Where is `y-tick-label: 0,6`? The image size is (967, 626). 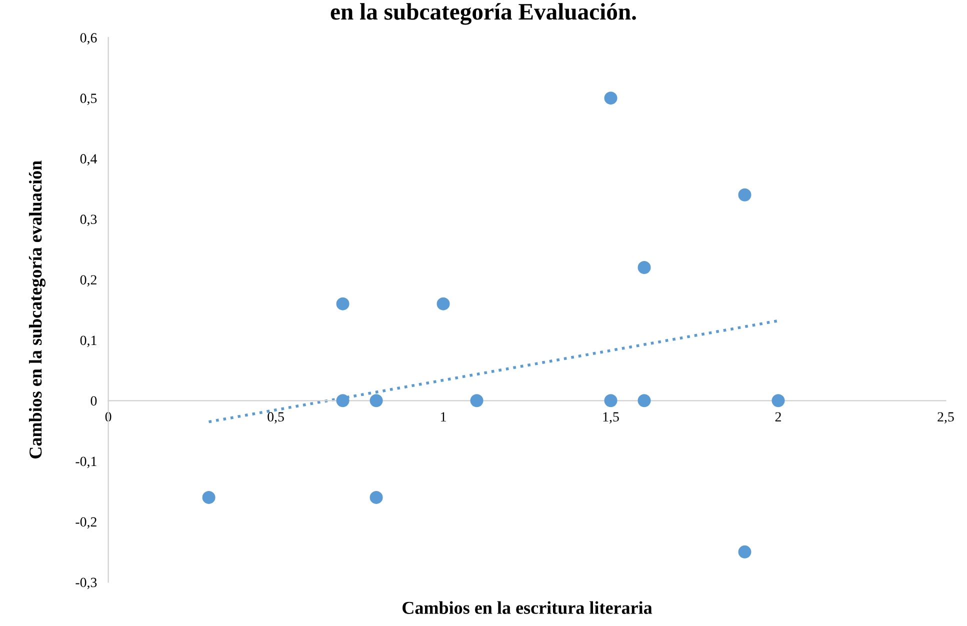 y-tick-label: 0,6 is located at coordinates (88, 39).